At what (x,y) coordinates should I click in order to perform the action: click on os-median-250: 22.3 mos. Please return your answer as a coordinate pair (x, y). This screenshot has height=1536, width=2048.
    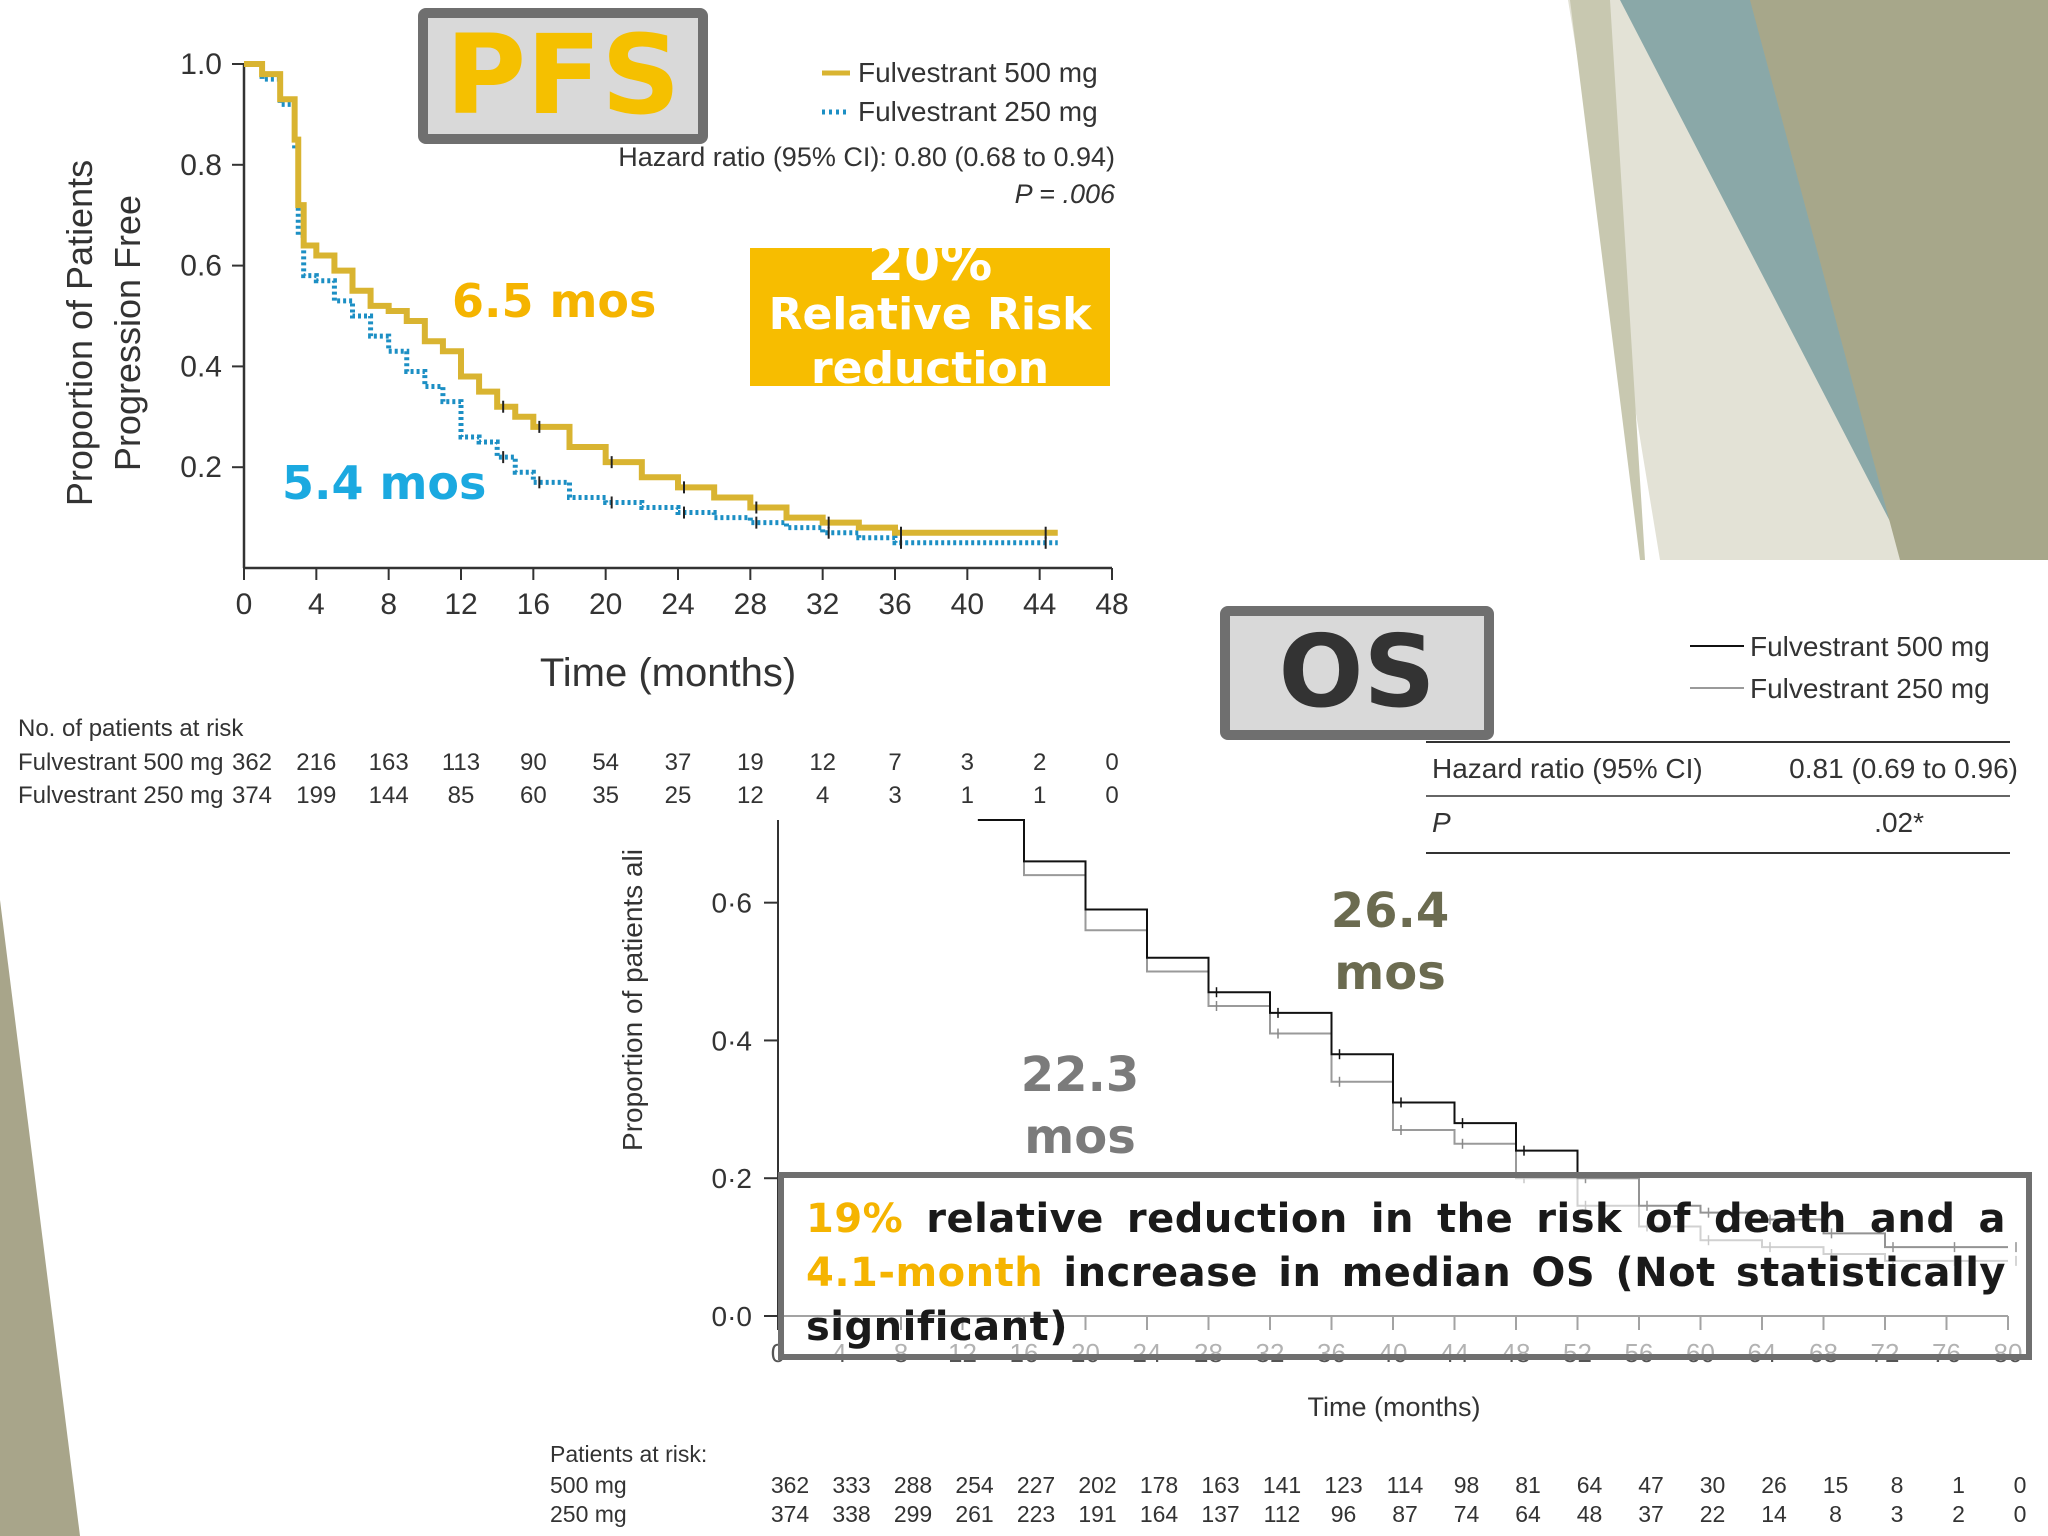
    Looking at the image, I should click on (1080, 1106).